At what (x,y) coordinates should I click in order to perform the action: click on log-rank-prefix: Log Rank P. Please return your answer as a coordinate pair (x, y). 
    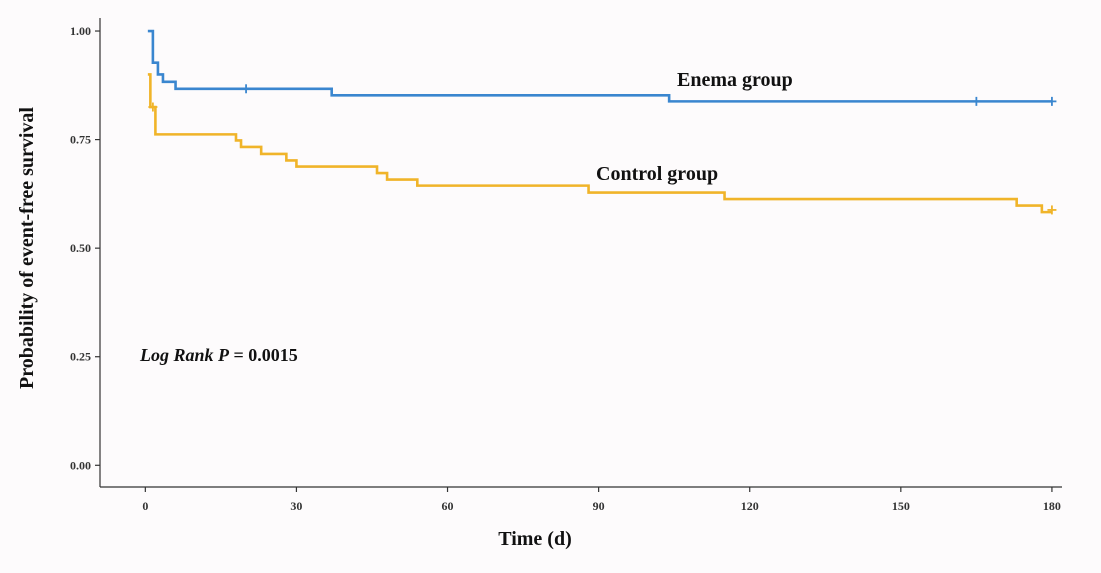
    Looking at the image, I should click on (184, 355).